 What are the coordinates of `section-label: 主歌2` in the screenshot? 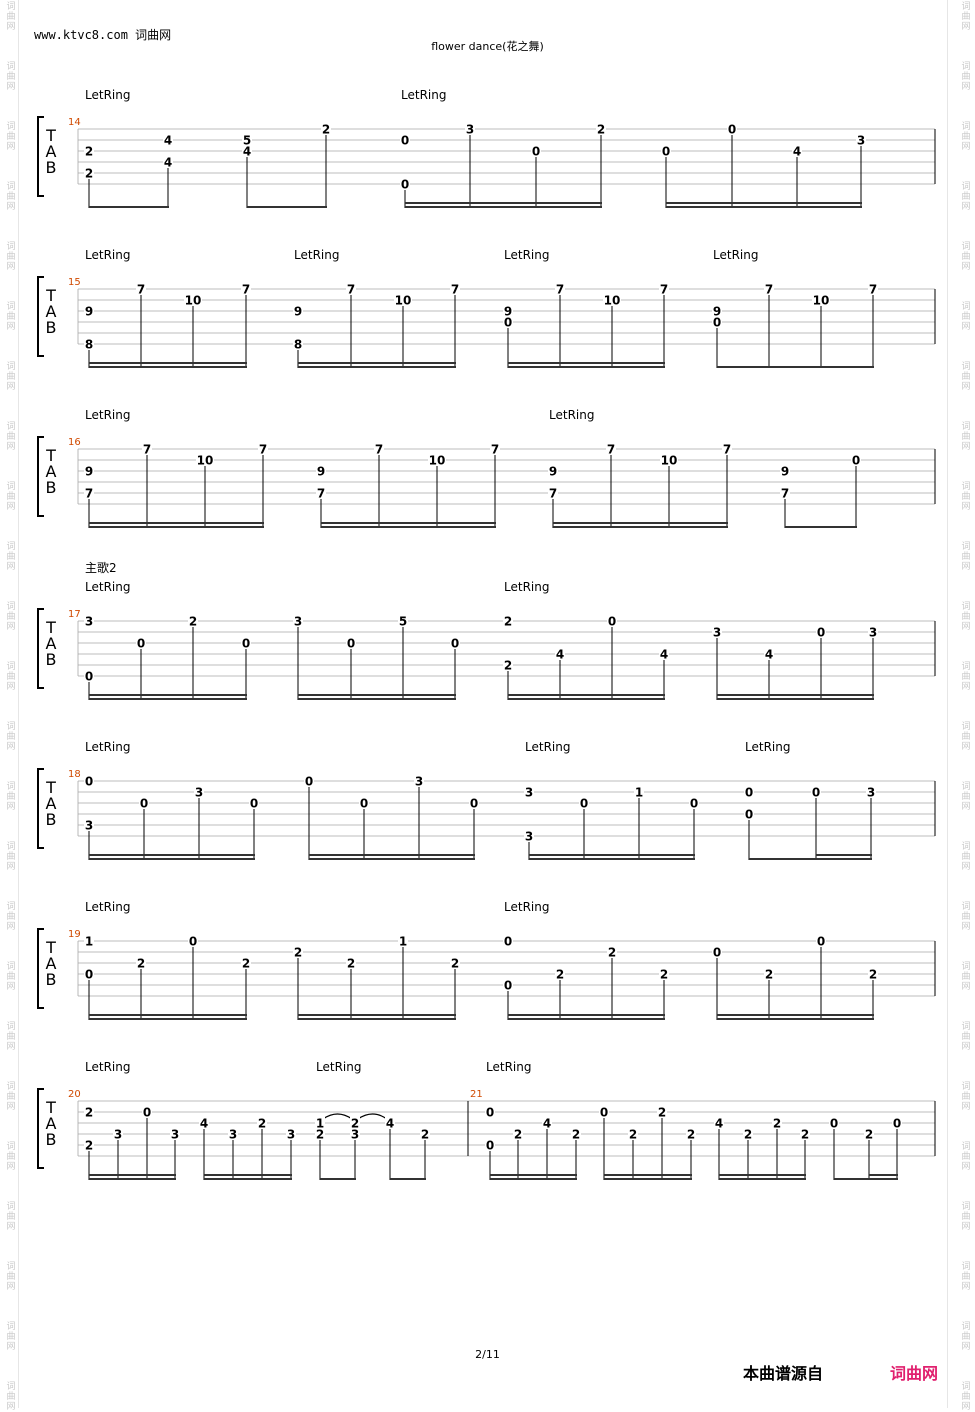 It's located at (101, 567).